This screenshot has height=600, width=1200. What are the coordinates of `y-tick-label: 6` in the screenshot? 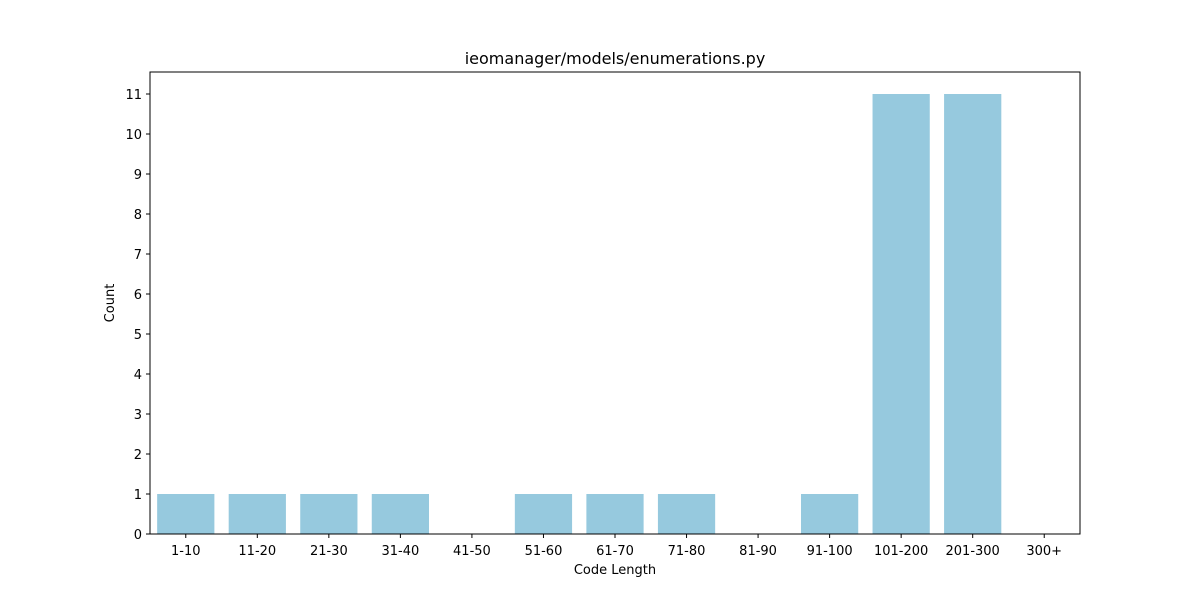 It's located at (138, 295).